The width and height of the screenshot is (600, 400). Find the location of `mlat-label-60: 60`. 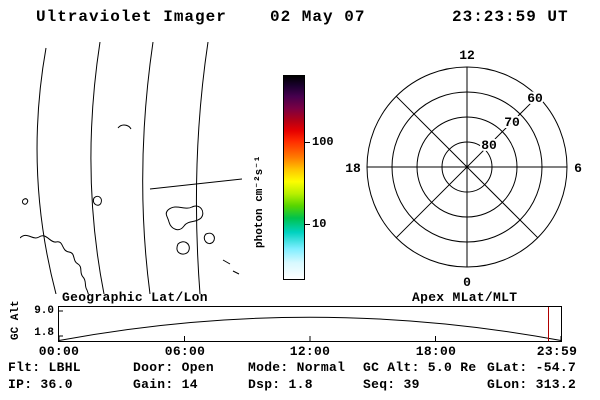

mlat-label-60: 60 is located at coordinates (535, 98).